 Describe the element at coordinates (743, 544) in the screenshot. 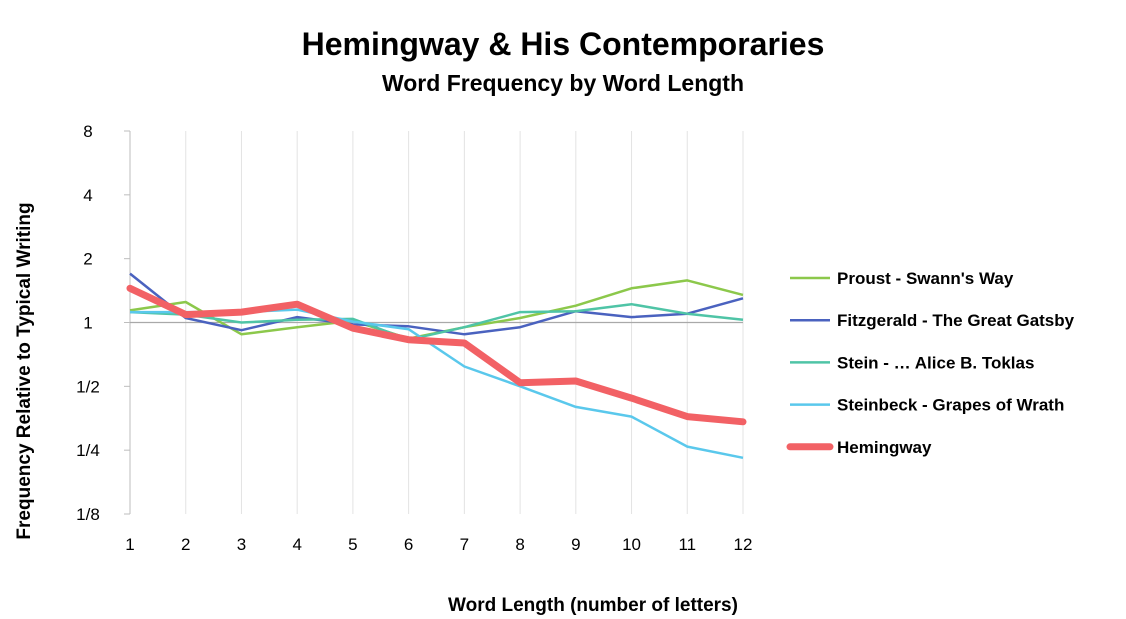

I see `x-tick-label: 12` at that location.